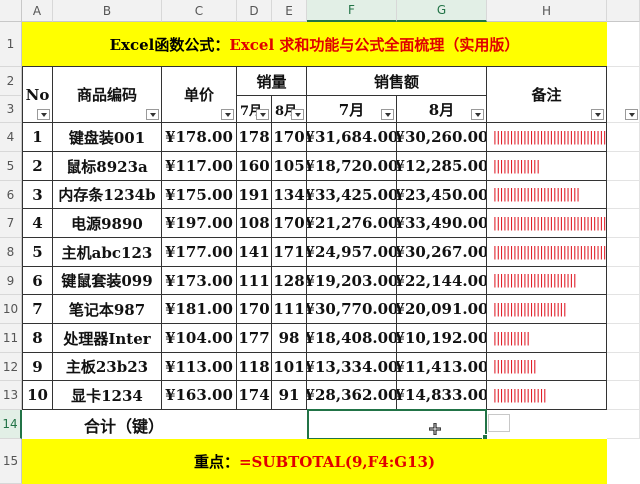 This screenshot has height=484, width=640. I want to click on table-cell-s7: ¥19,203.00, so click(352, 281).